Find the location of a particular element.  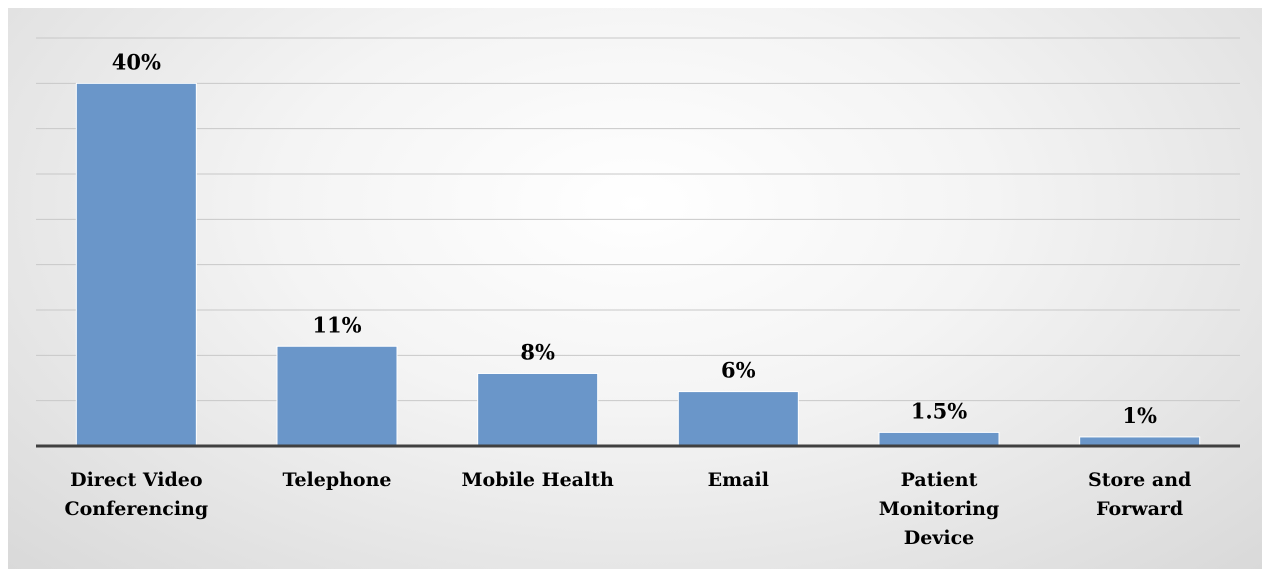

value-label: 11% is located at coordinates (336, 324).